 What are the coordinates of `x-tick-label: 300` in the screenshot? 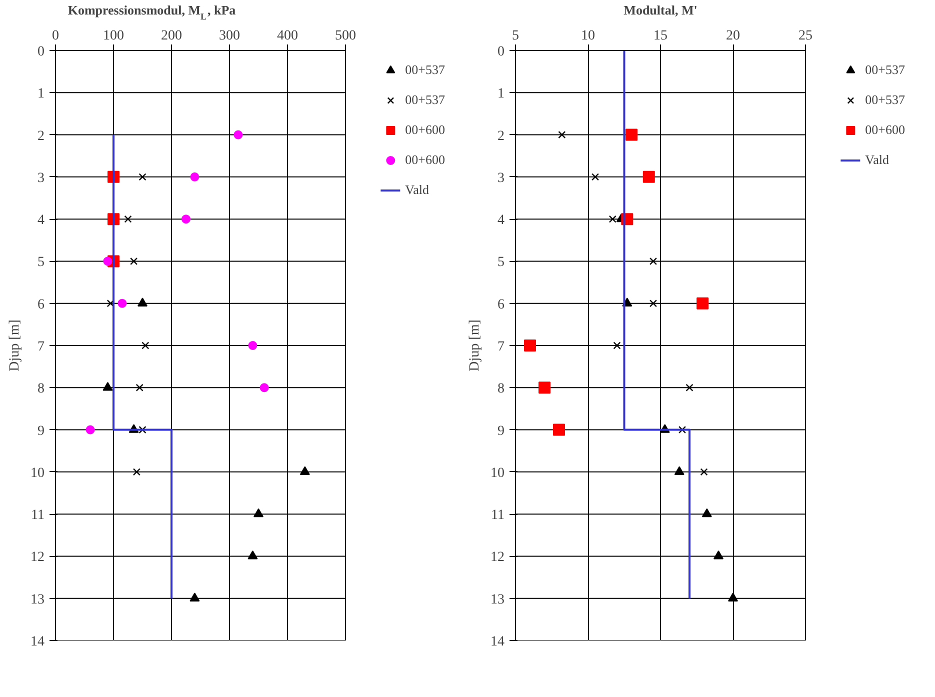 It's located at (229, 36).